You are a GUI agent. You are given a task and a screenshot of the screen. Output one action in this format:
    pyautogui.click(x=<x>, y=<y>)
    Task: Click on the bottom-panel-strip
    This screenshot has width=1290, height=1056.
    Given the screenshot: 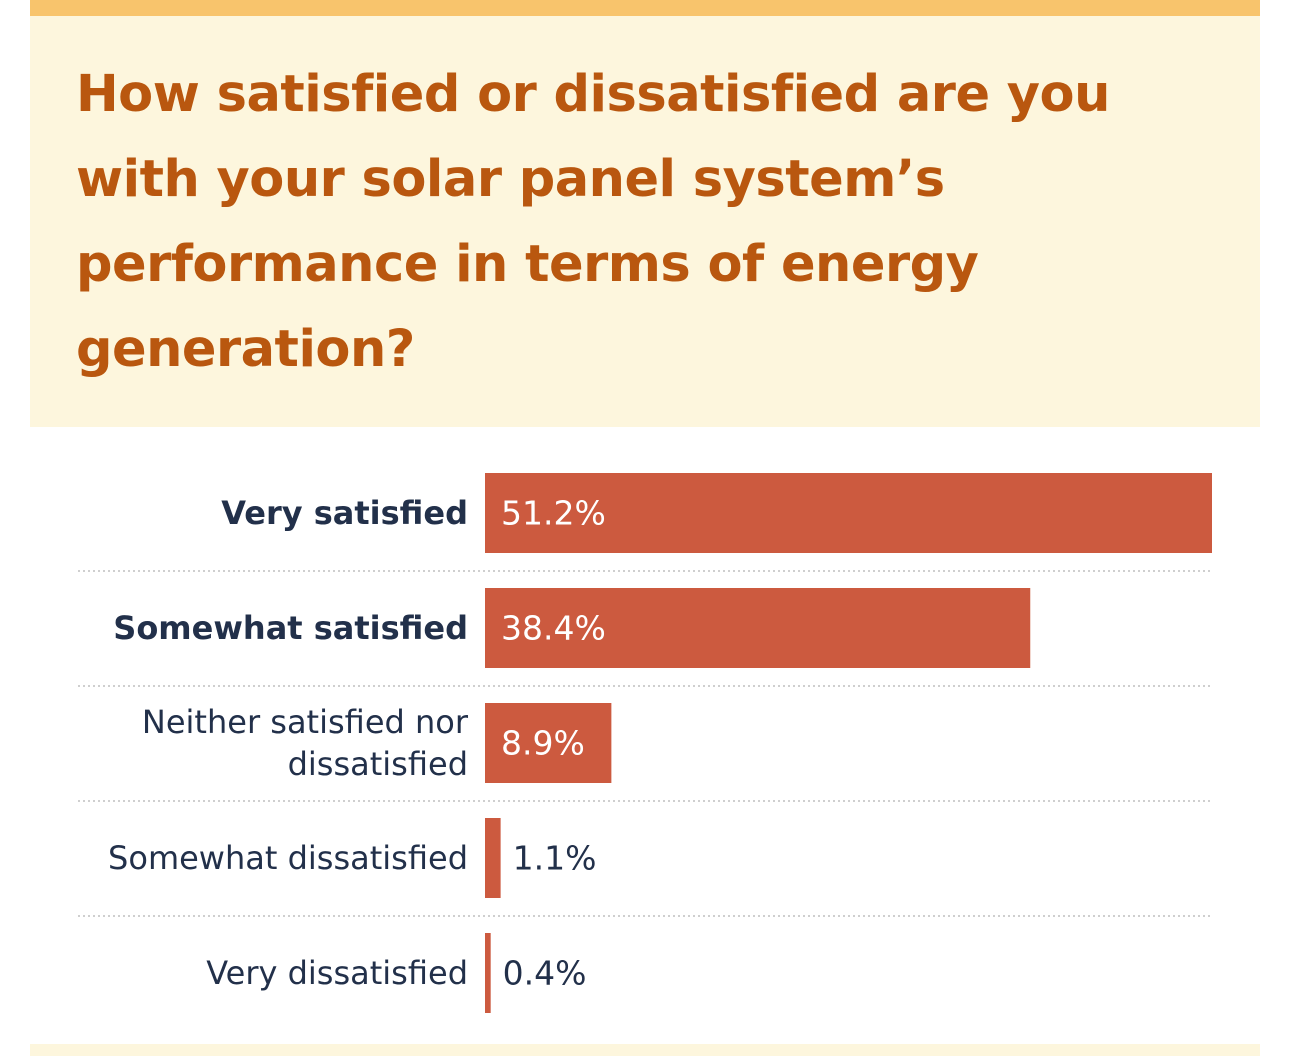 What is the action you would take?
    pyautogui.click(x=645, y=1050)
    